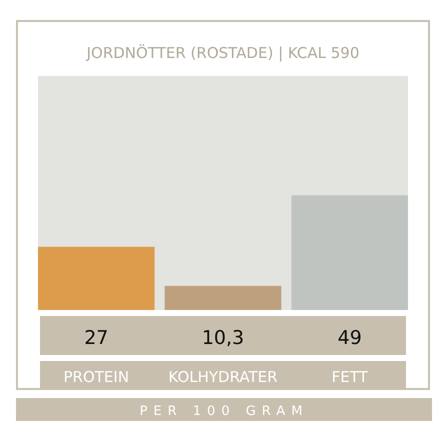  What do you see at coordinates (350, 338) in the screenshot?
I see `data-label: 49` at bounding box center [350, 338].